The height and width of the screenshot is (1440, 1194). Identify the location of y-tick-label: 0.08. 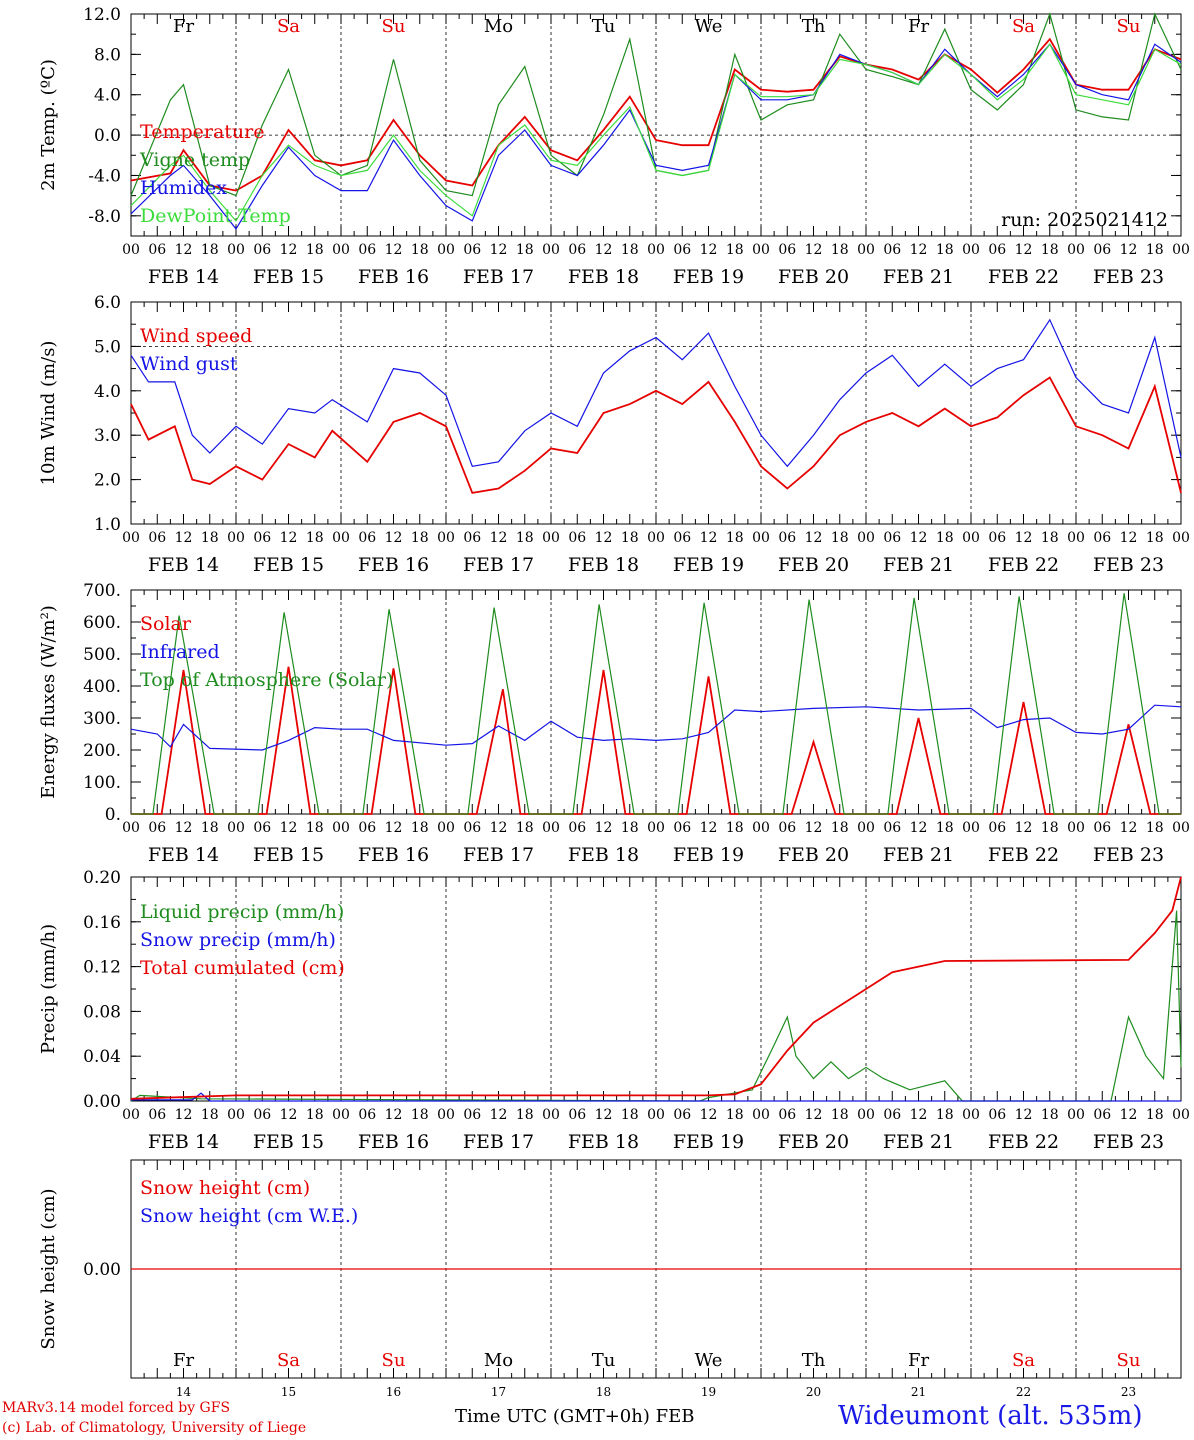
(102, 1012).